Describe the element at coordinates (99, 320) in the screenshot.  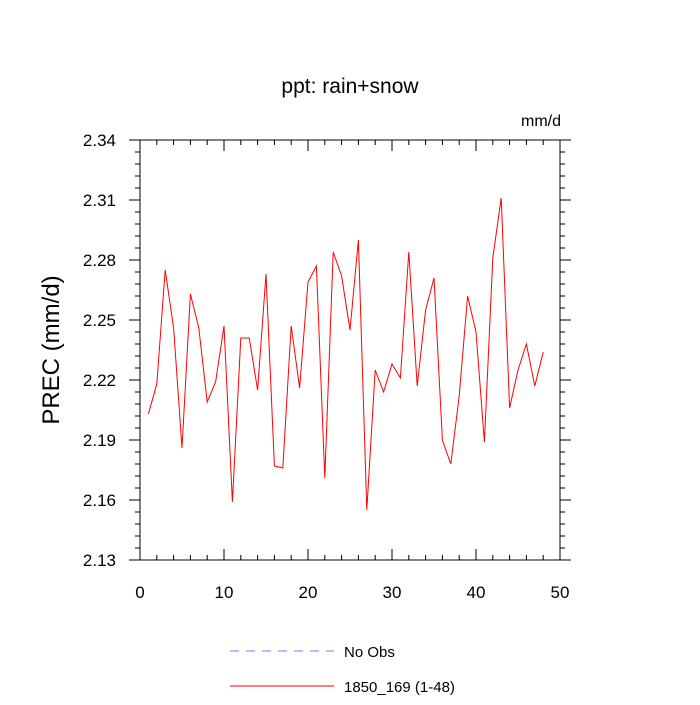
I see `y-tick-label: 2.25` at that location.